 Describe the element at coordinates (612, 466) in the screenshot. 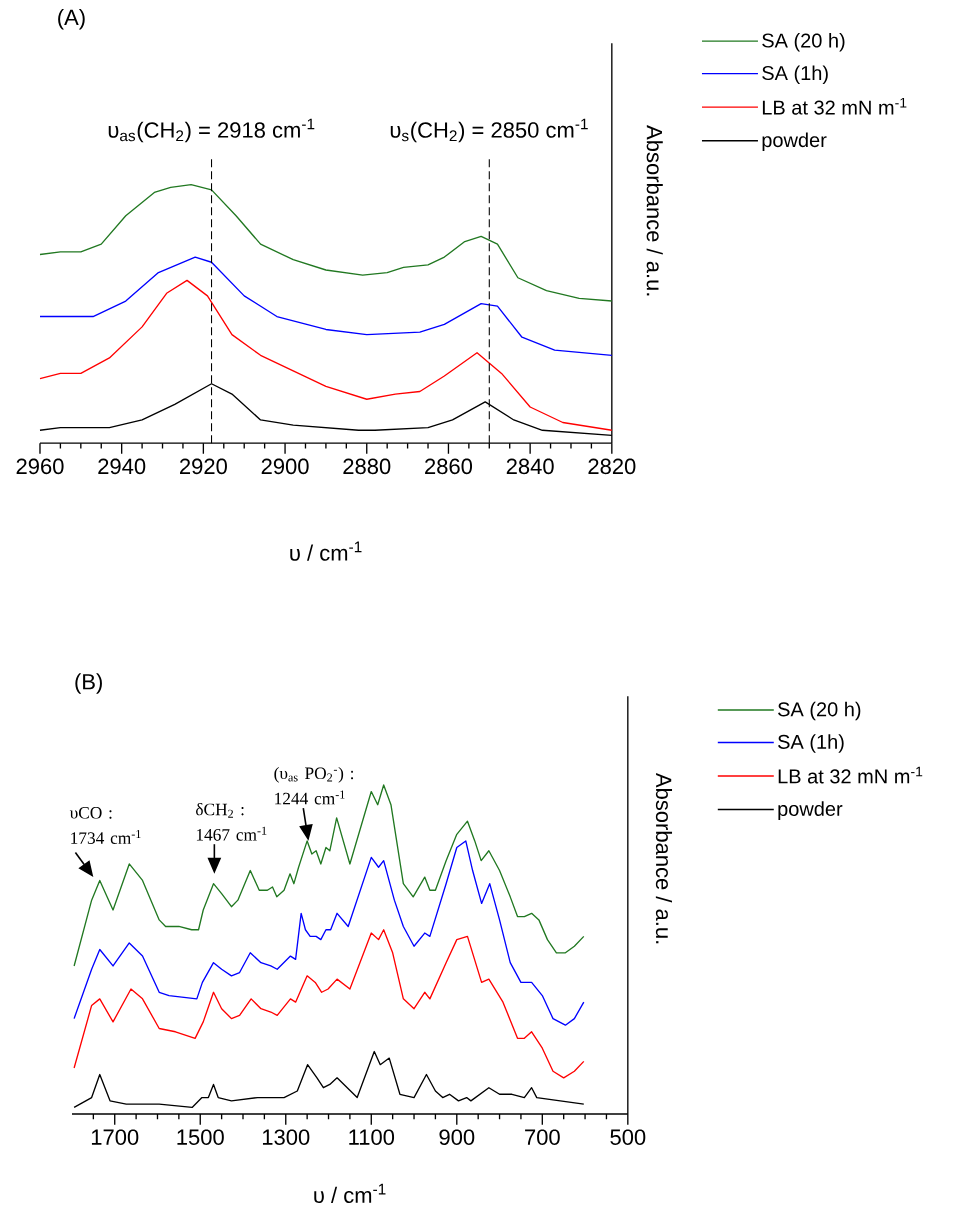

I see `x-tick-label: 2820` at that location.